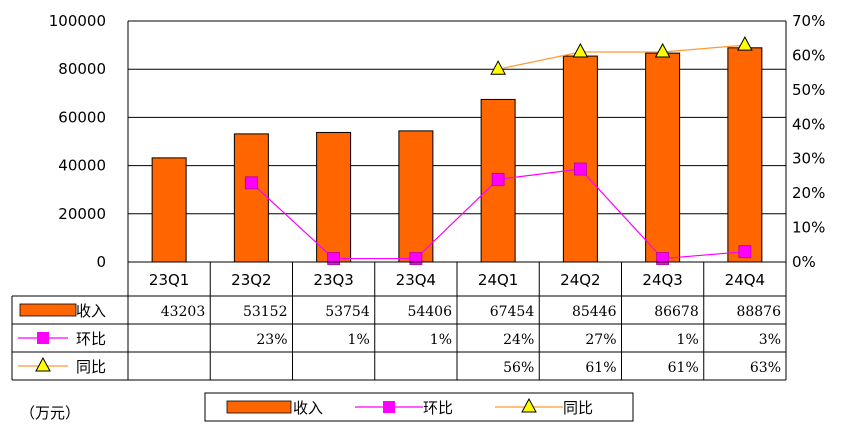 The height and width of the screenshot is (444, 864). Describe the element at coordinates (389, 407) in the screenshot. I see `legend-key-qoq` at that location.